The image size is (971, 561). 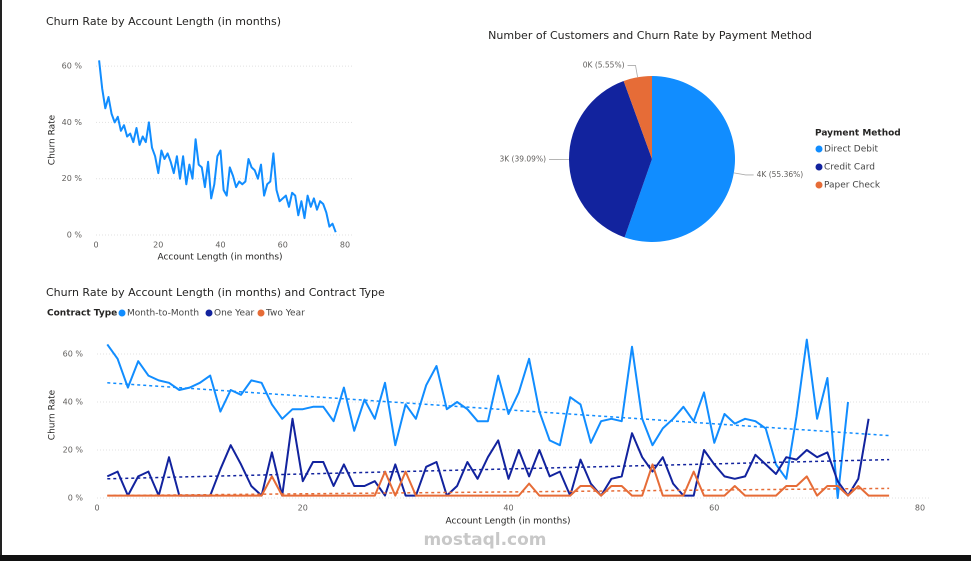 What do you see at coordinates (522, 159) in the screenshot?
I see `data-label: 3K (39.09%)` at bounding box center [522, 159].